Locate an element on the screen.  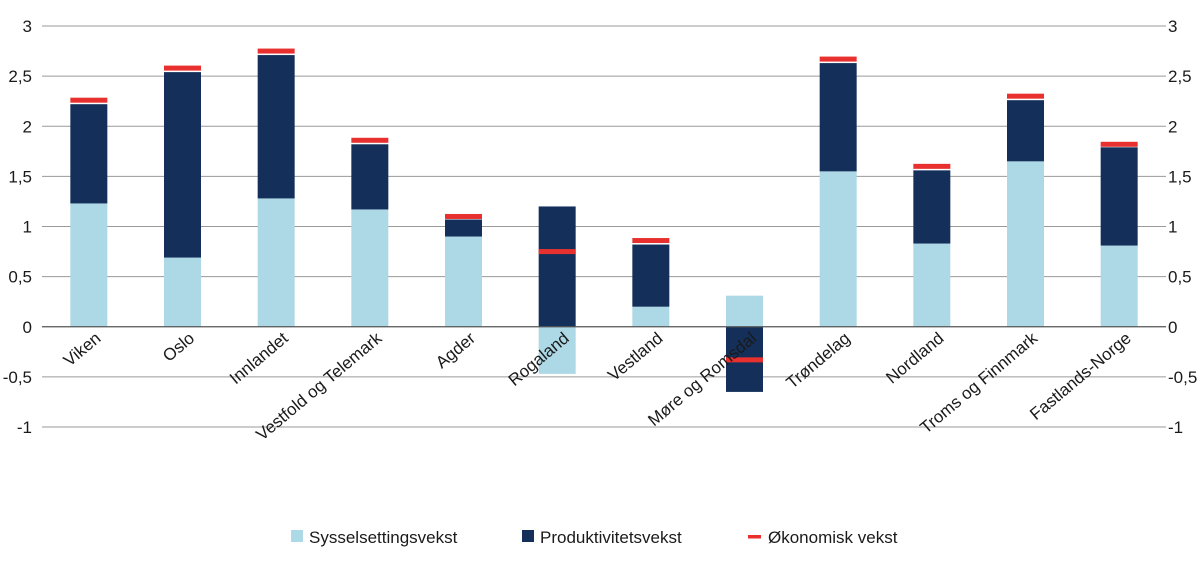
y-tick-label-left: -1 is located at coordinates (24, 427).